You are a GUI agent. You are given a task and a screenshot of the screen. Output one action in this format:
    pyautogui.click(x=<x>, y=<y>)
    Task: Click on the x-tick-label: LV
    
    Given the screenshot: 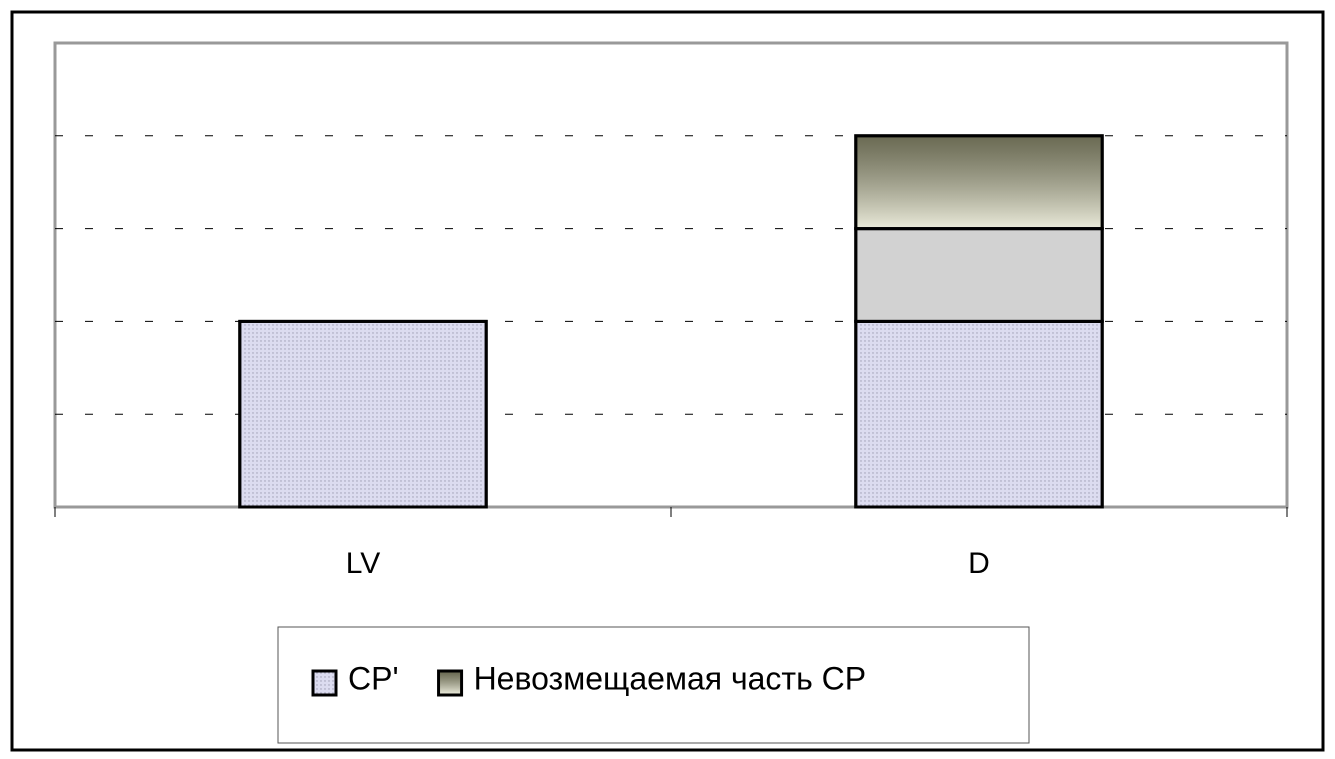 What is the action you would take?
    pyautogui.click(x=363, y=563)
    